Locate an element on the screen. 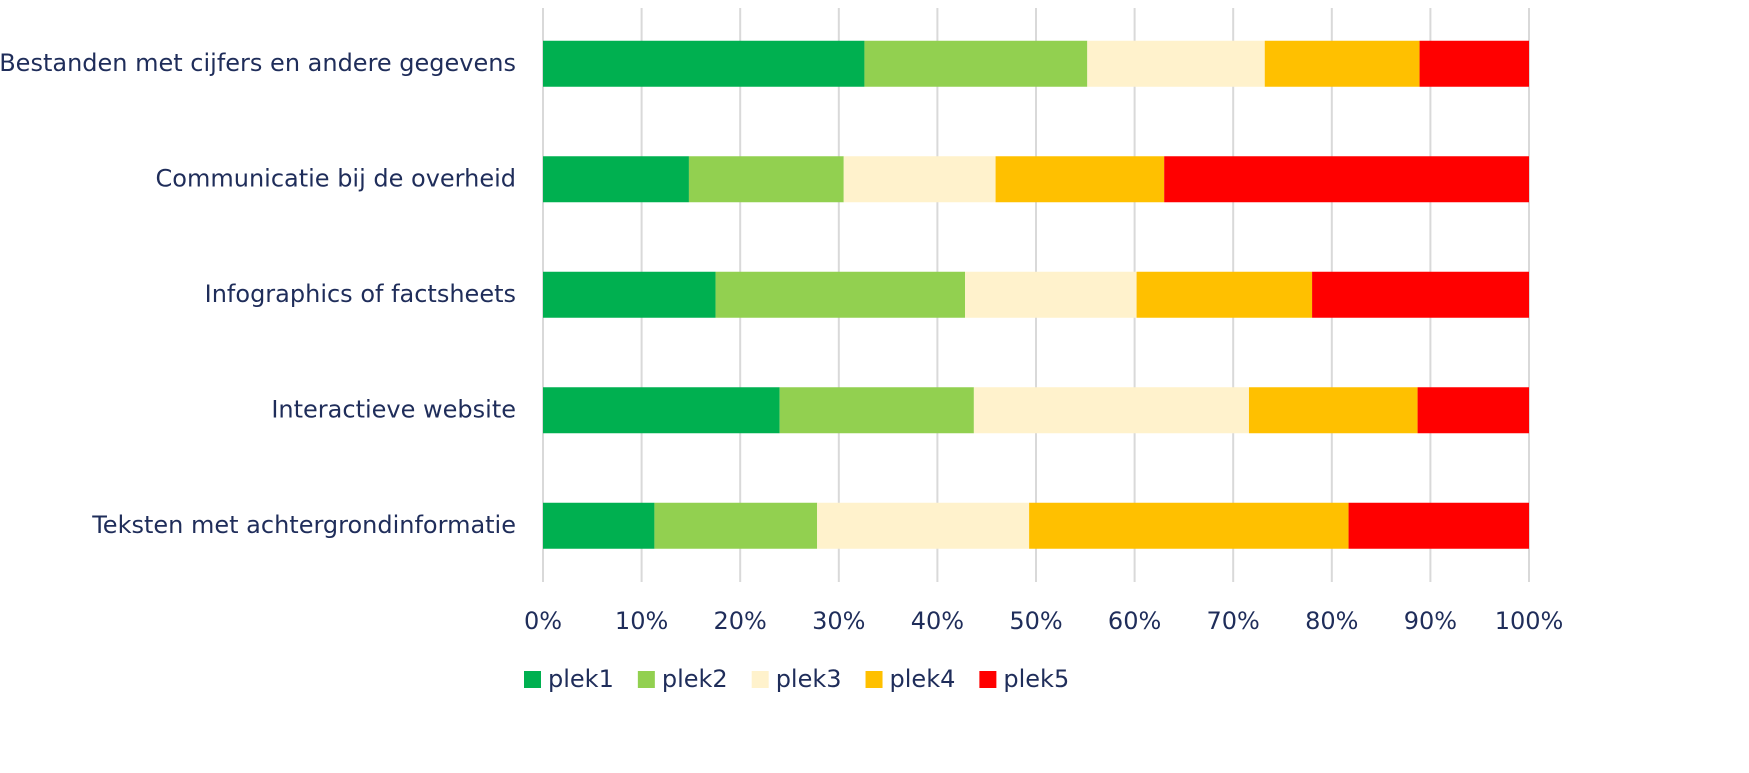 Image resolution: width=1749 pixels, height=773 pixels. legend-label: plek2 is located at coordinates (695, 679).